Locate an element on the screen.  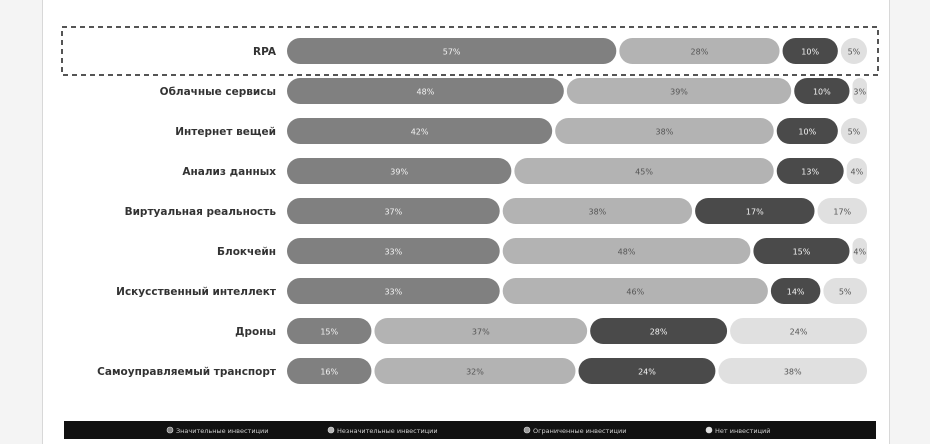
data-label: 45% is located at coordinates (644, 172).